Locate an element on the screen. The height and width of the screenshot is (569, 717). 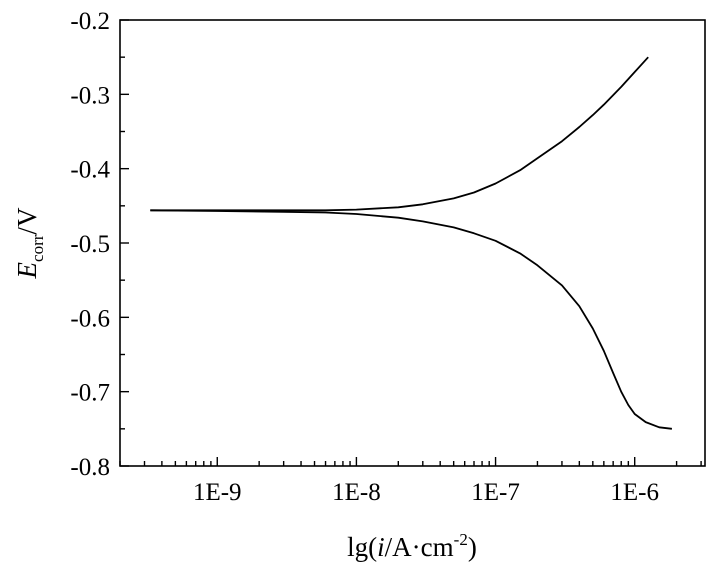
x-tick-label: 1E-8 is located at coordinates (356, 492).